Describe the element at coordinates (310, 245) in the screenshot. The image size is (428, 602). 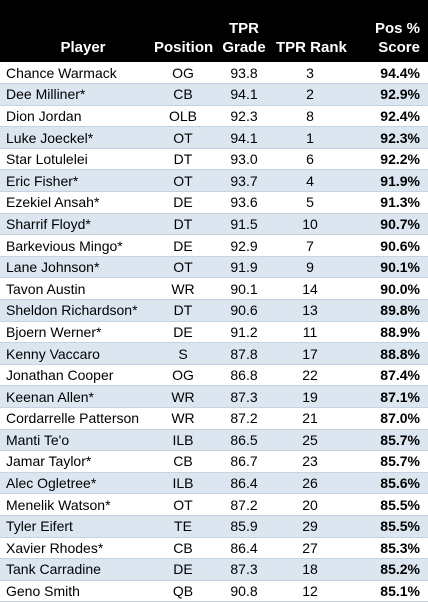
I see `cell-tpr-rank: 7` at that location.